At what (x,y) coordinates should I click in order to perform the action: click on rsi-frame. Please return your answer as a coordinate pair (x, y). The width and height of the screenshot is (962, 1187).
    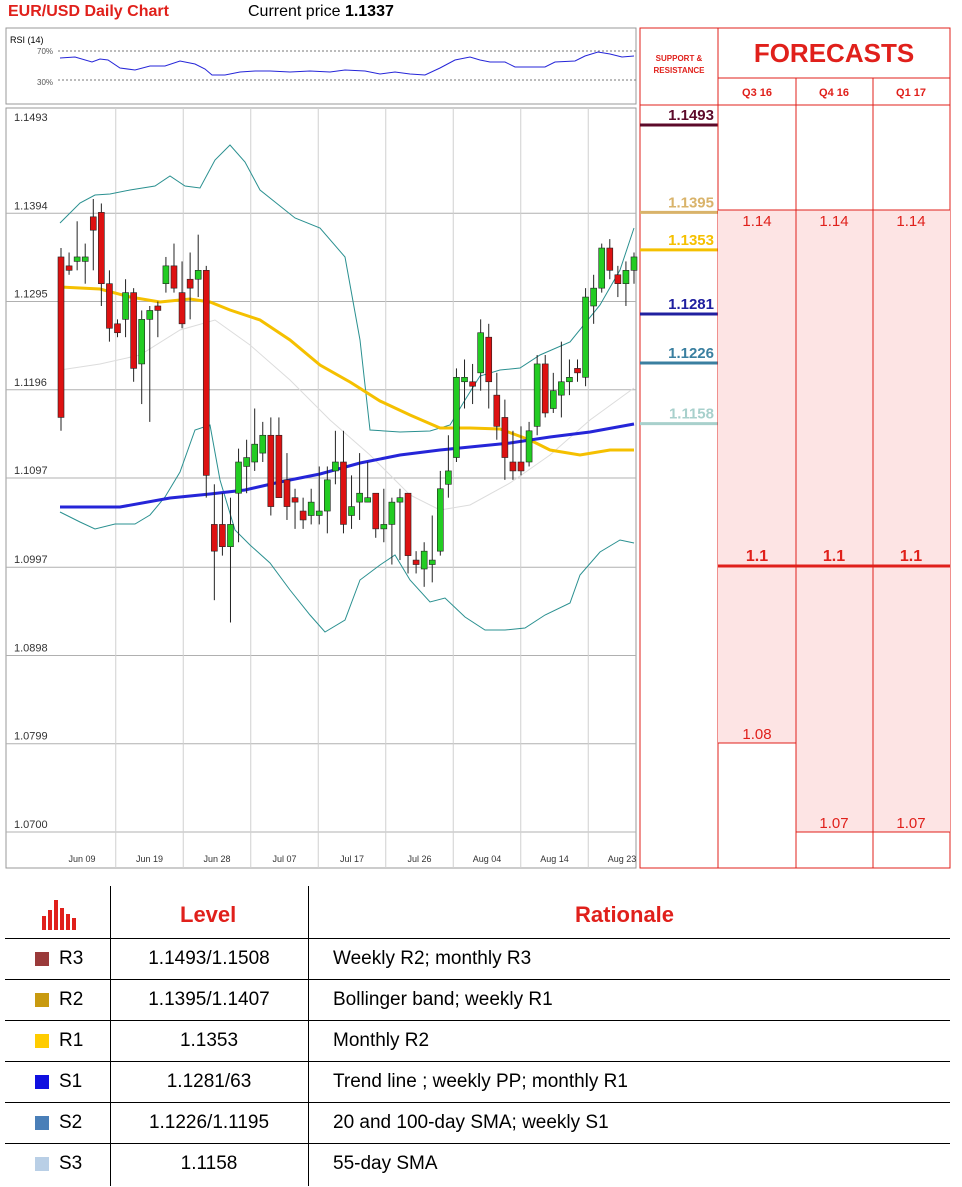
    Looking at the image, I should click on (321, 66).